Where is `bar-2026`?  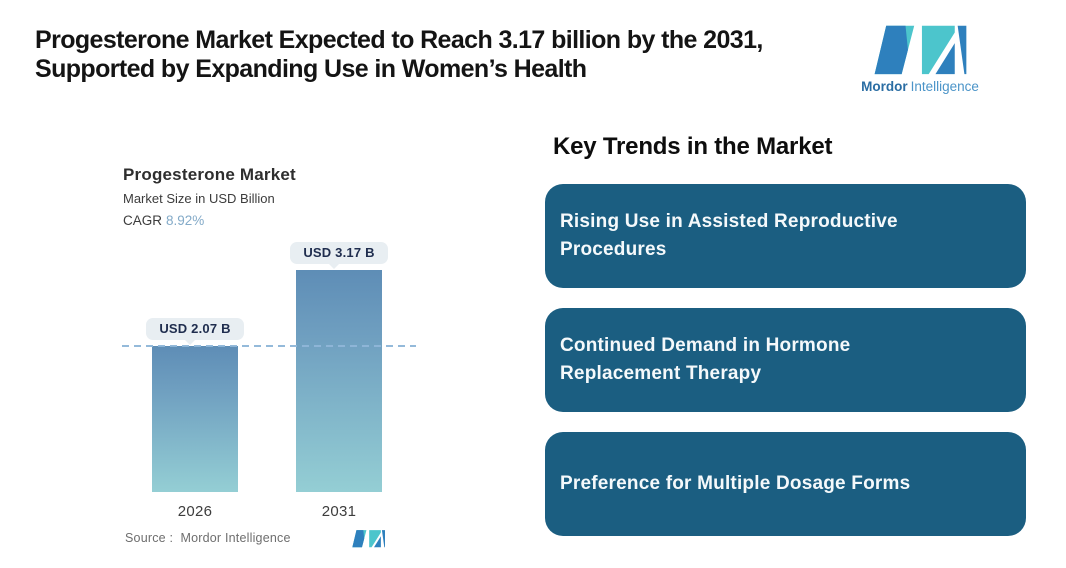
bar-2026 is located at coordinates (195, 419).